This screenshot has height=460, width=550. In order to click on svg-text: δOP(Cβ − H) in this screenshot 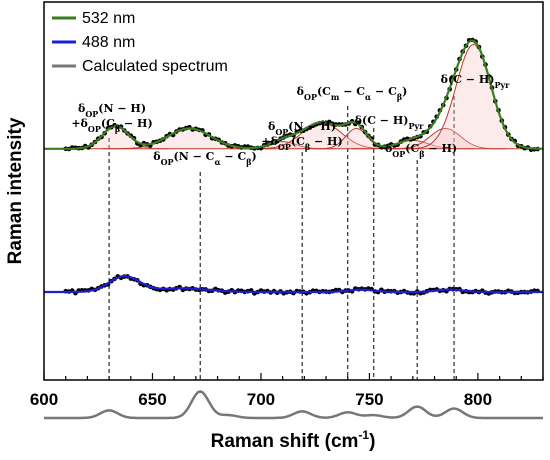, I will do `click(421, 150)`.